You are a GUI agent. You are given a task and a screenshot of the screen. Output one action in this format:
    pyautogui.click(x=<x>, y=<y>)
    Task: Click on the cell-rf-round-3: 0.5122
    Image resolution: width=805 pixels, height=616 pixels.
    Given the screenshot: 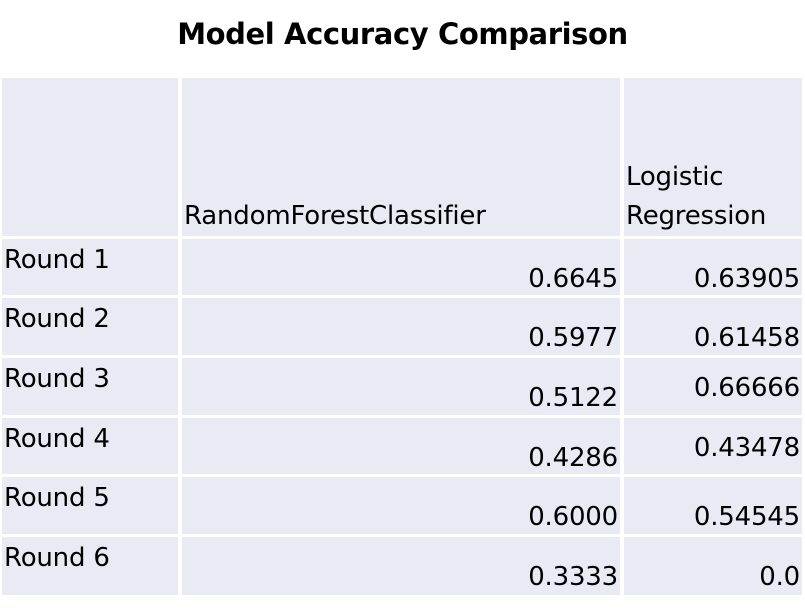 What is the action you would take?
    pyautogui.click(x=401, y=386)
    